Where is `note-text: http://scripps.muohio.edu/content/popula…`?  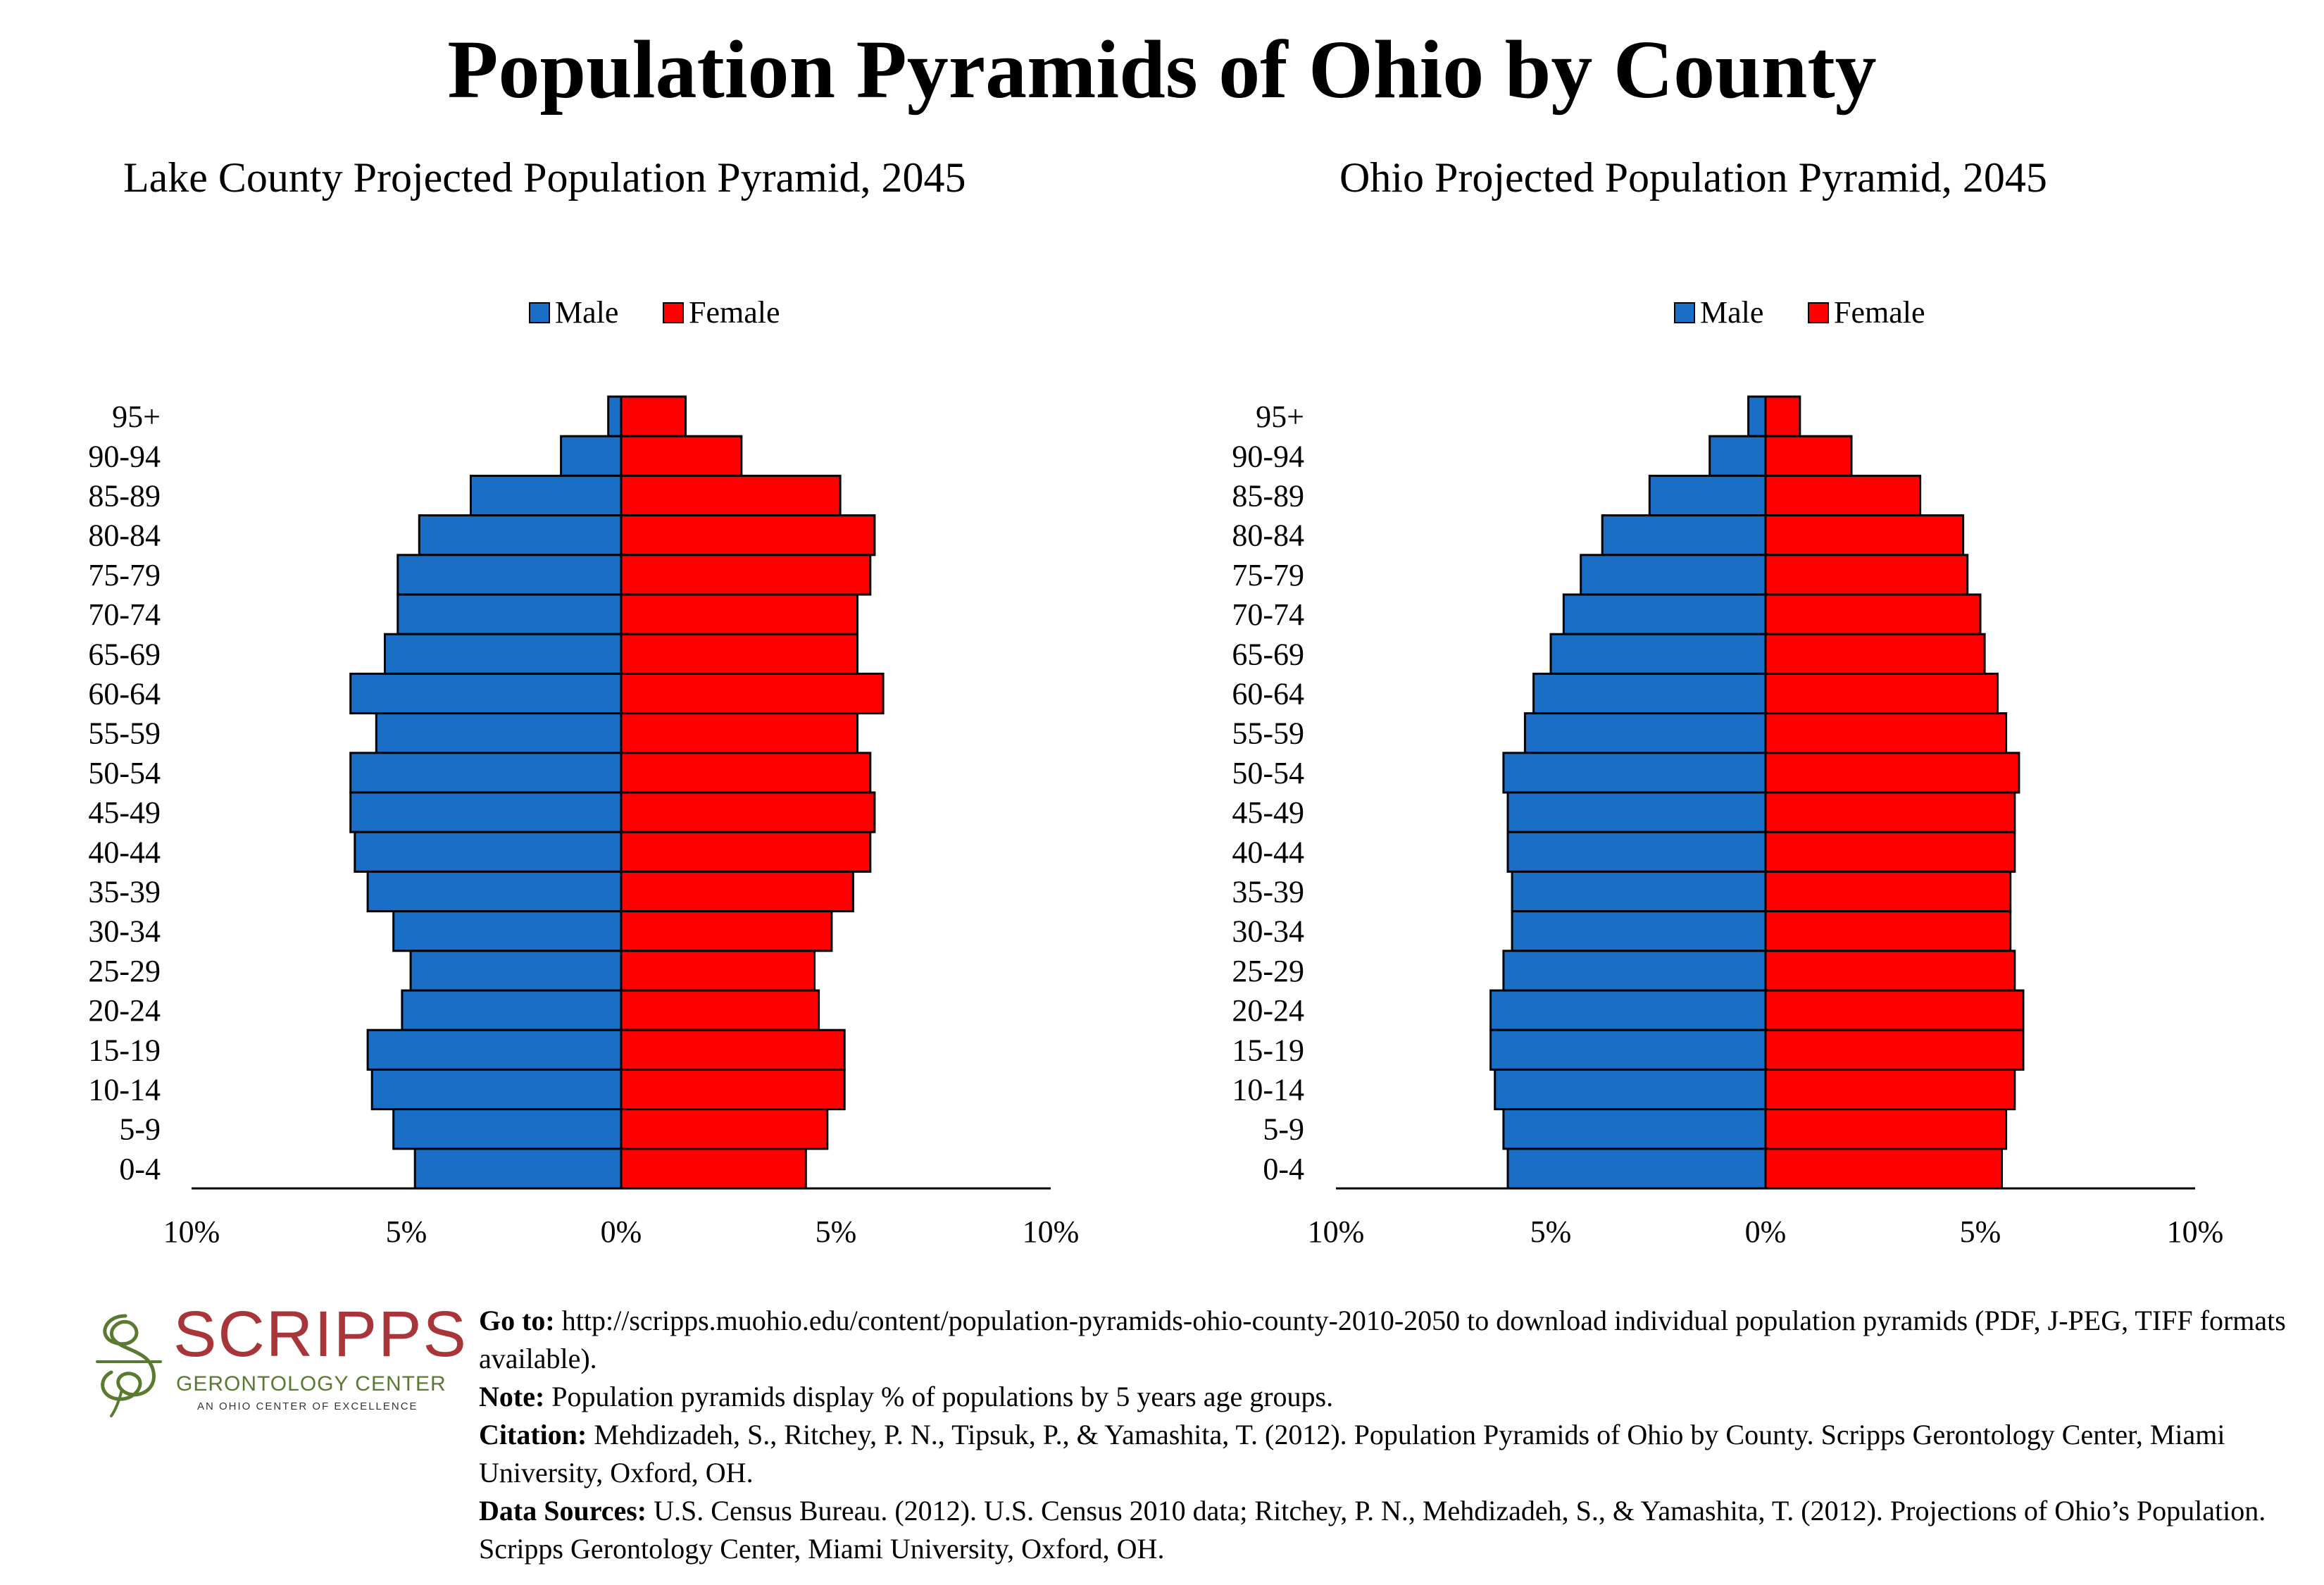
note-text: http://scripps.muohio.edu/content/popula… is located at coordinates (1382, 1339).